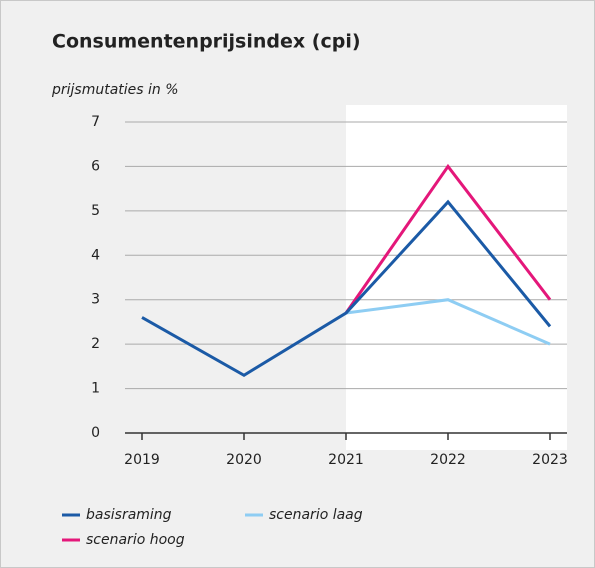  Describe the element at coordinates (115, 90) in the screenshot. I see `y-axis-label: prijsmutaties in %` at that location.